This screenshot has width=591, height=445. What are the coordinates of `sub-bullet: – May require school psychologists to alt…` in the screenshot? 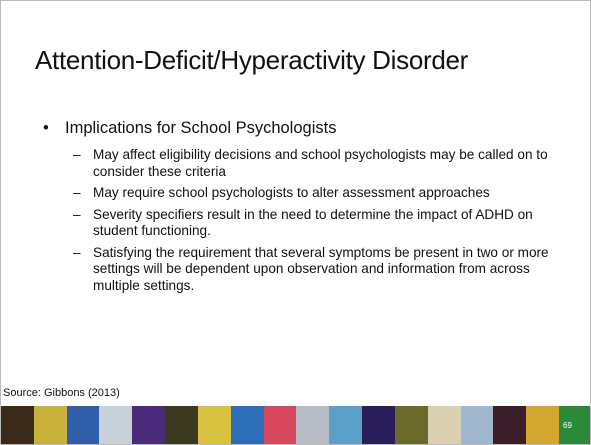 It's located at (318, 193).